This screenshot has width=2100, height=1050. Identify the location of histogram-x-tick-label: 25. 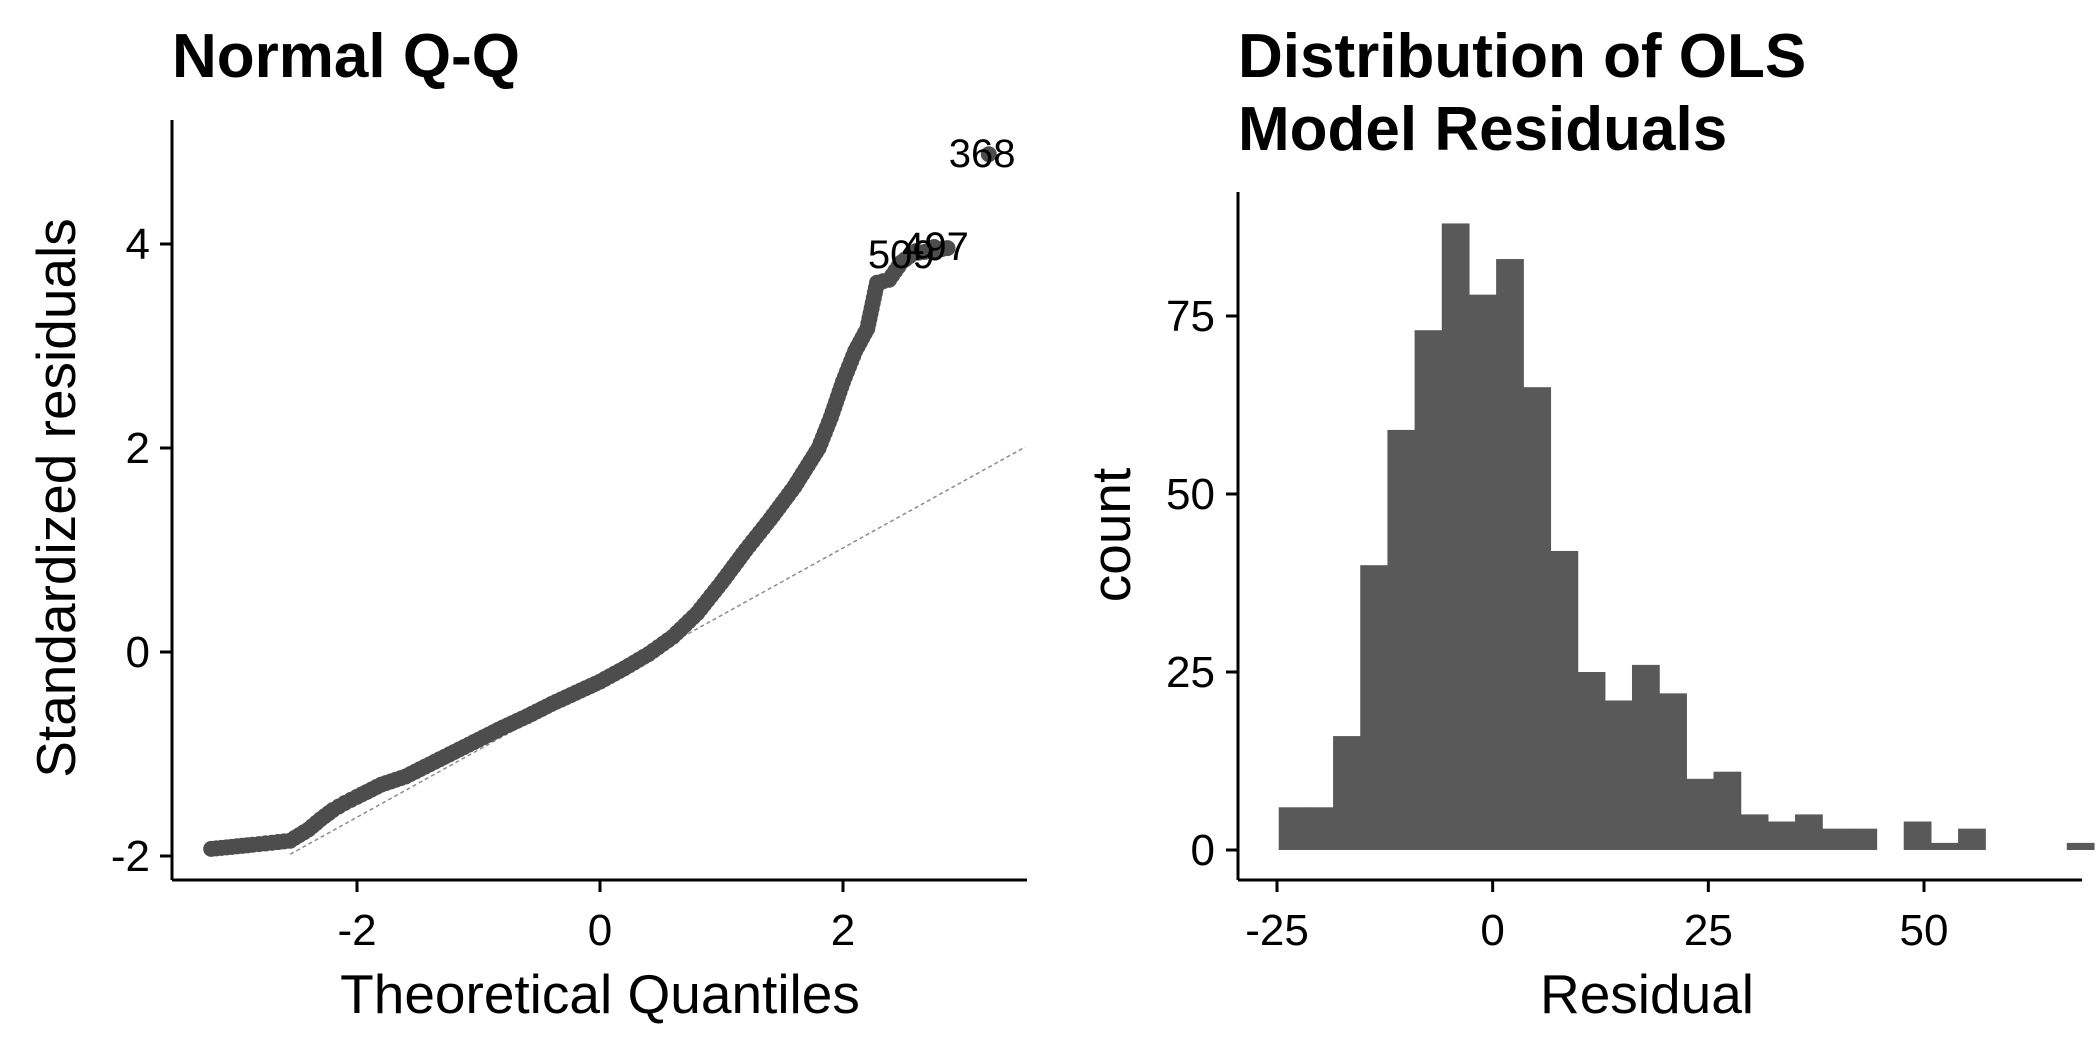
(1708, 930).